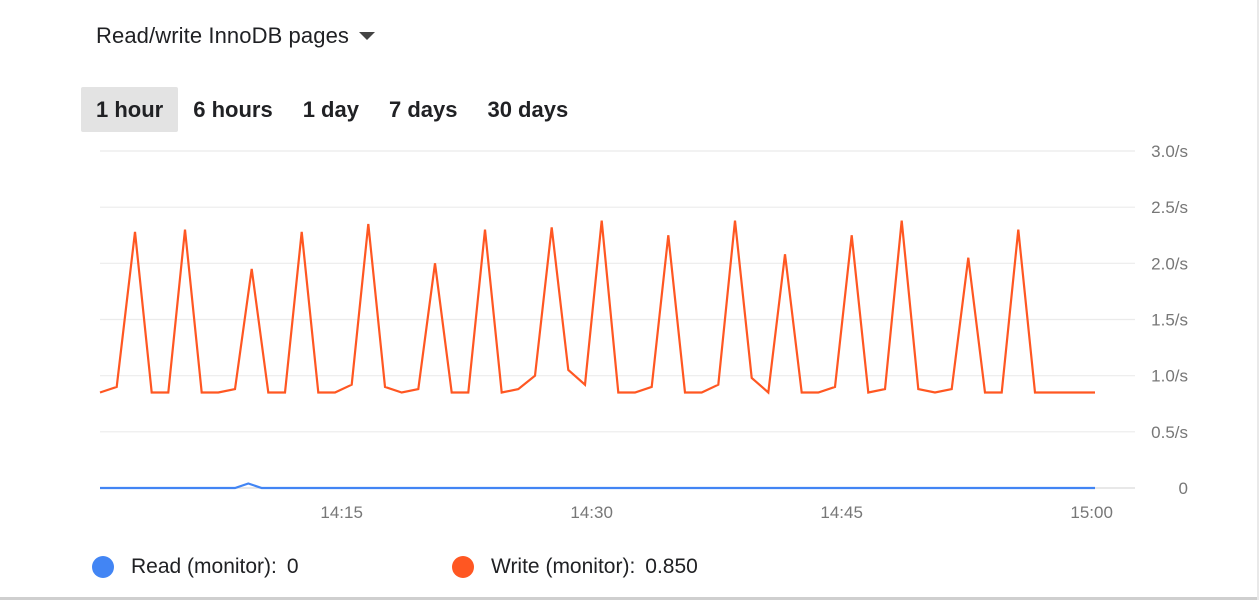 The height and width of the screenshot is (600, 1259). I want to click on legend-item-read: Read (monitor): 0, so click(195, 567).